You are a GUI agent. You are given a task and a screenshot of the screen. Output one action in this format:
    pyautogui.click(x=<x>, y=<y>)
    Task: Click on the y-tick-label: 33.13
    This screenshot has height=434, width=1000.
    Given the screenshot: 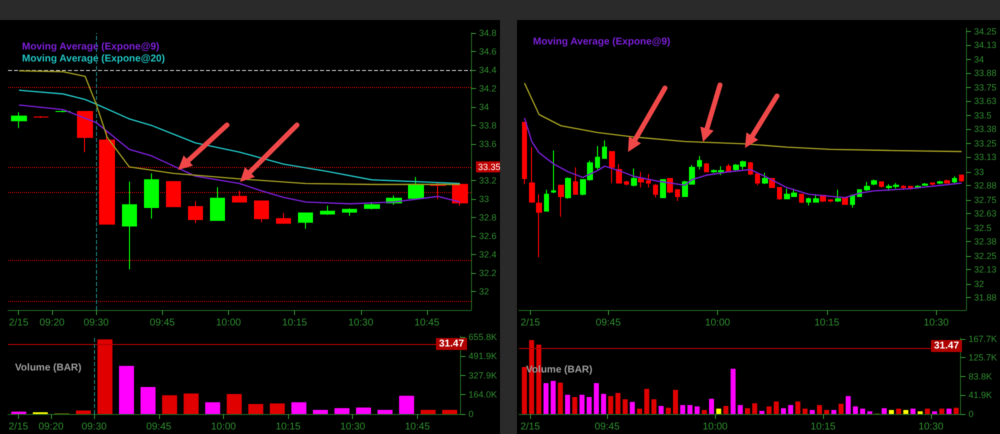 What is the action you would take?
    pyautogui.click(x=985, y=157)
    